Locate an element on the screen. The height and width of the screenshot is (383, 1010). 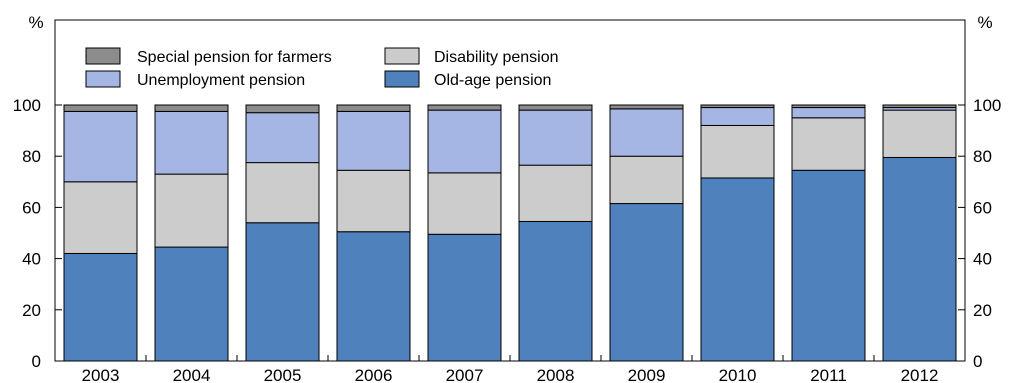
bar-segment-disability-pension-2010 is located at coordinates (737, 151).